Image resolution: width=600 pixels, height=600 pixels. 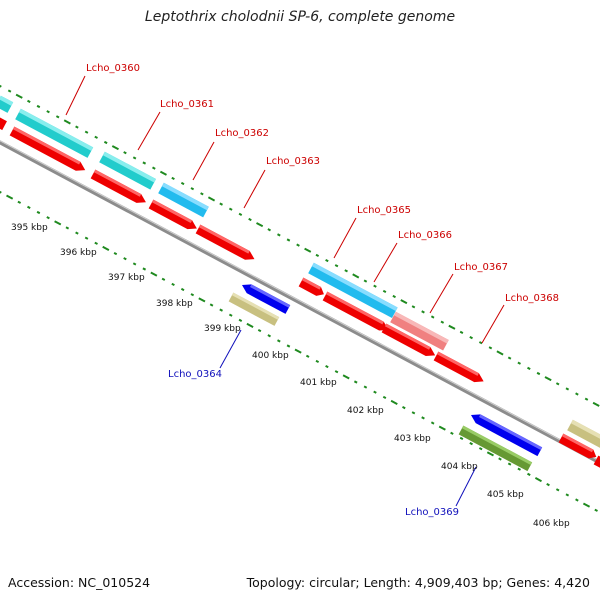 What do you see at coordinates (265, 297) in the screenshot?
I see `gene-blue-a` at bounding box center [265, 297].